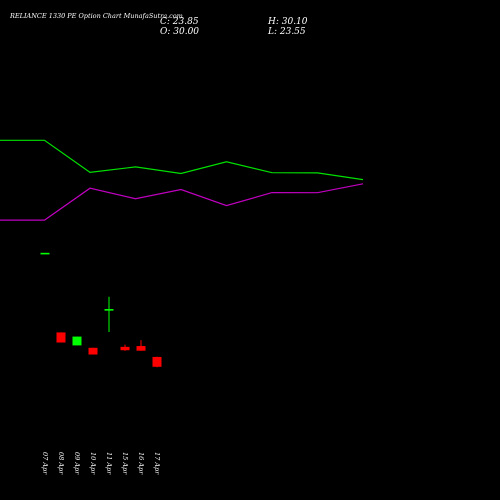 Image resolution: width=500 pixels, height=500 pixels. Describe the element at coordinates (77, 463) in the screenshot. I see `date-label: 09 Apr` at that location.